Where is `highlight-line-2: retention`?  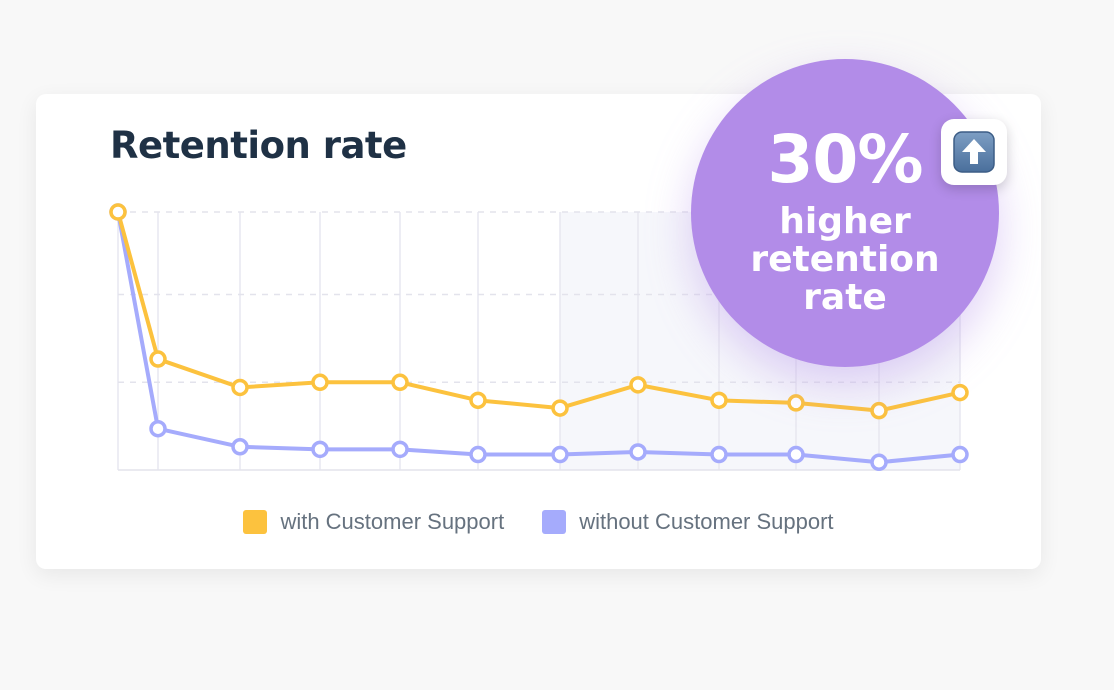 highlight-line-2: retention is located at coordinates (845, 259).